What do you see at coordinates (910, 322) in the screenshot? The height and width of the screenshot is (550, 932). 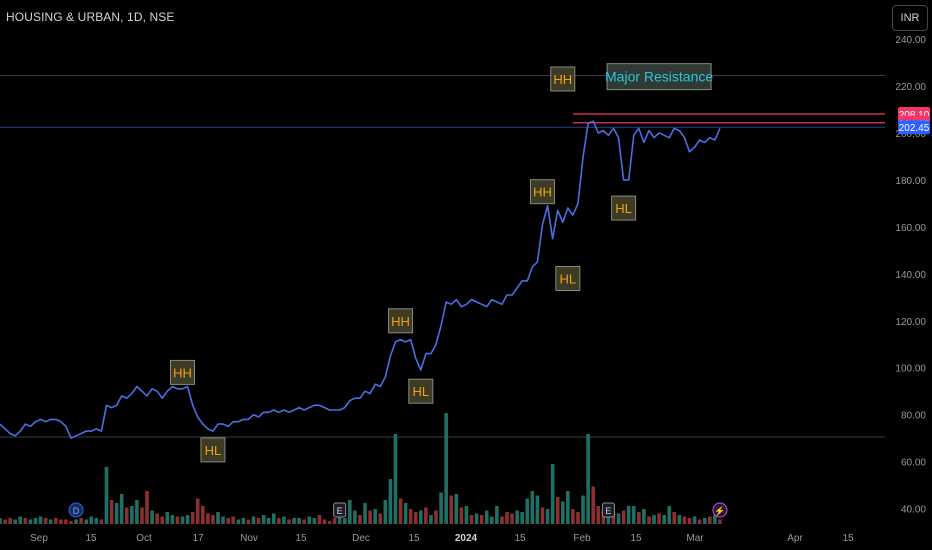 I see `y-tick-label: 120.00` at bounding box center [910, 322].